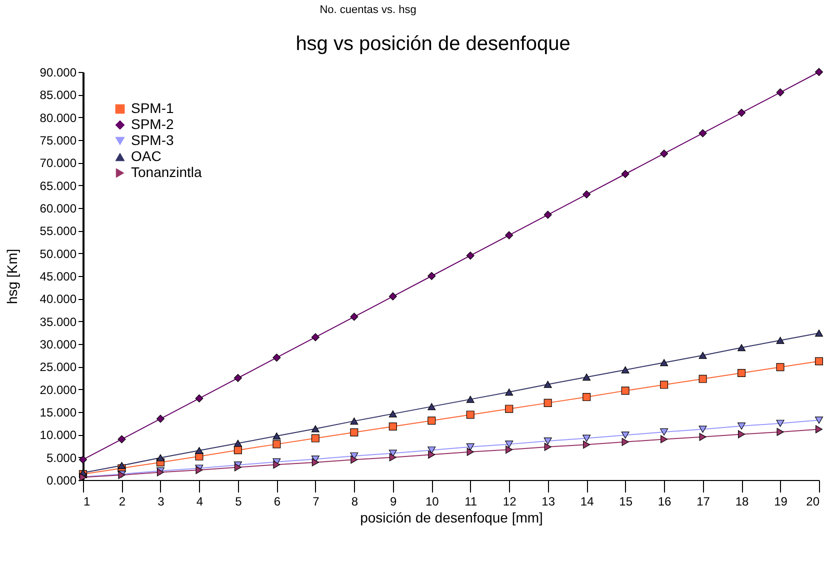 This screenshot has height=564, width=840. I want to click on x-tick-label: 4, so click(200, 501).